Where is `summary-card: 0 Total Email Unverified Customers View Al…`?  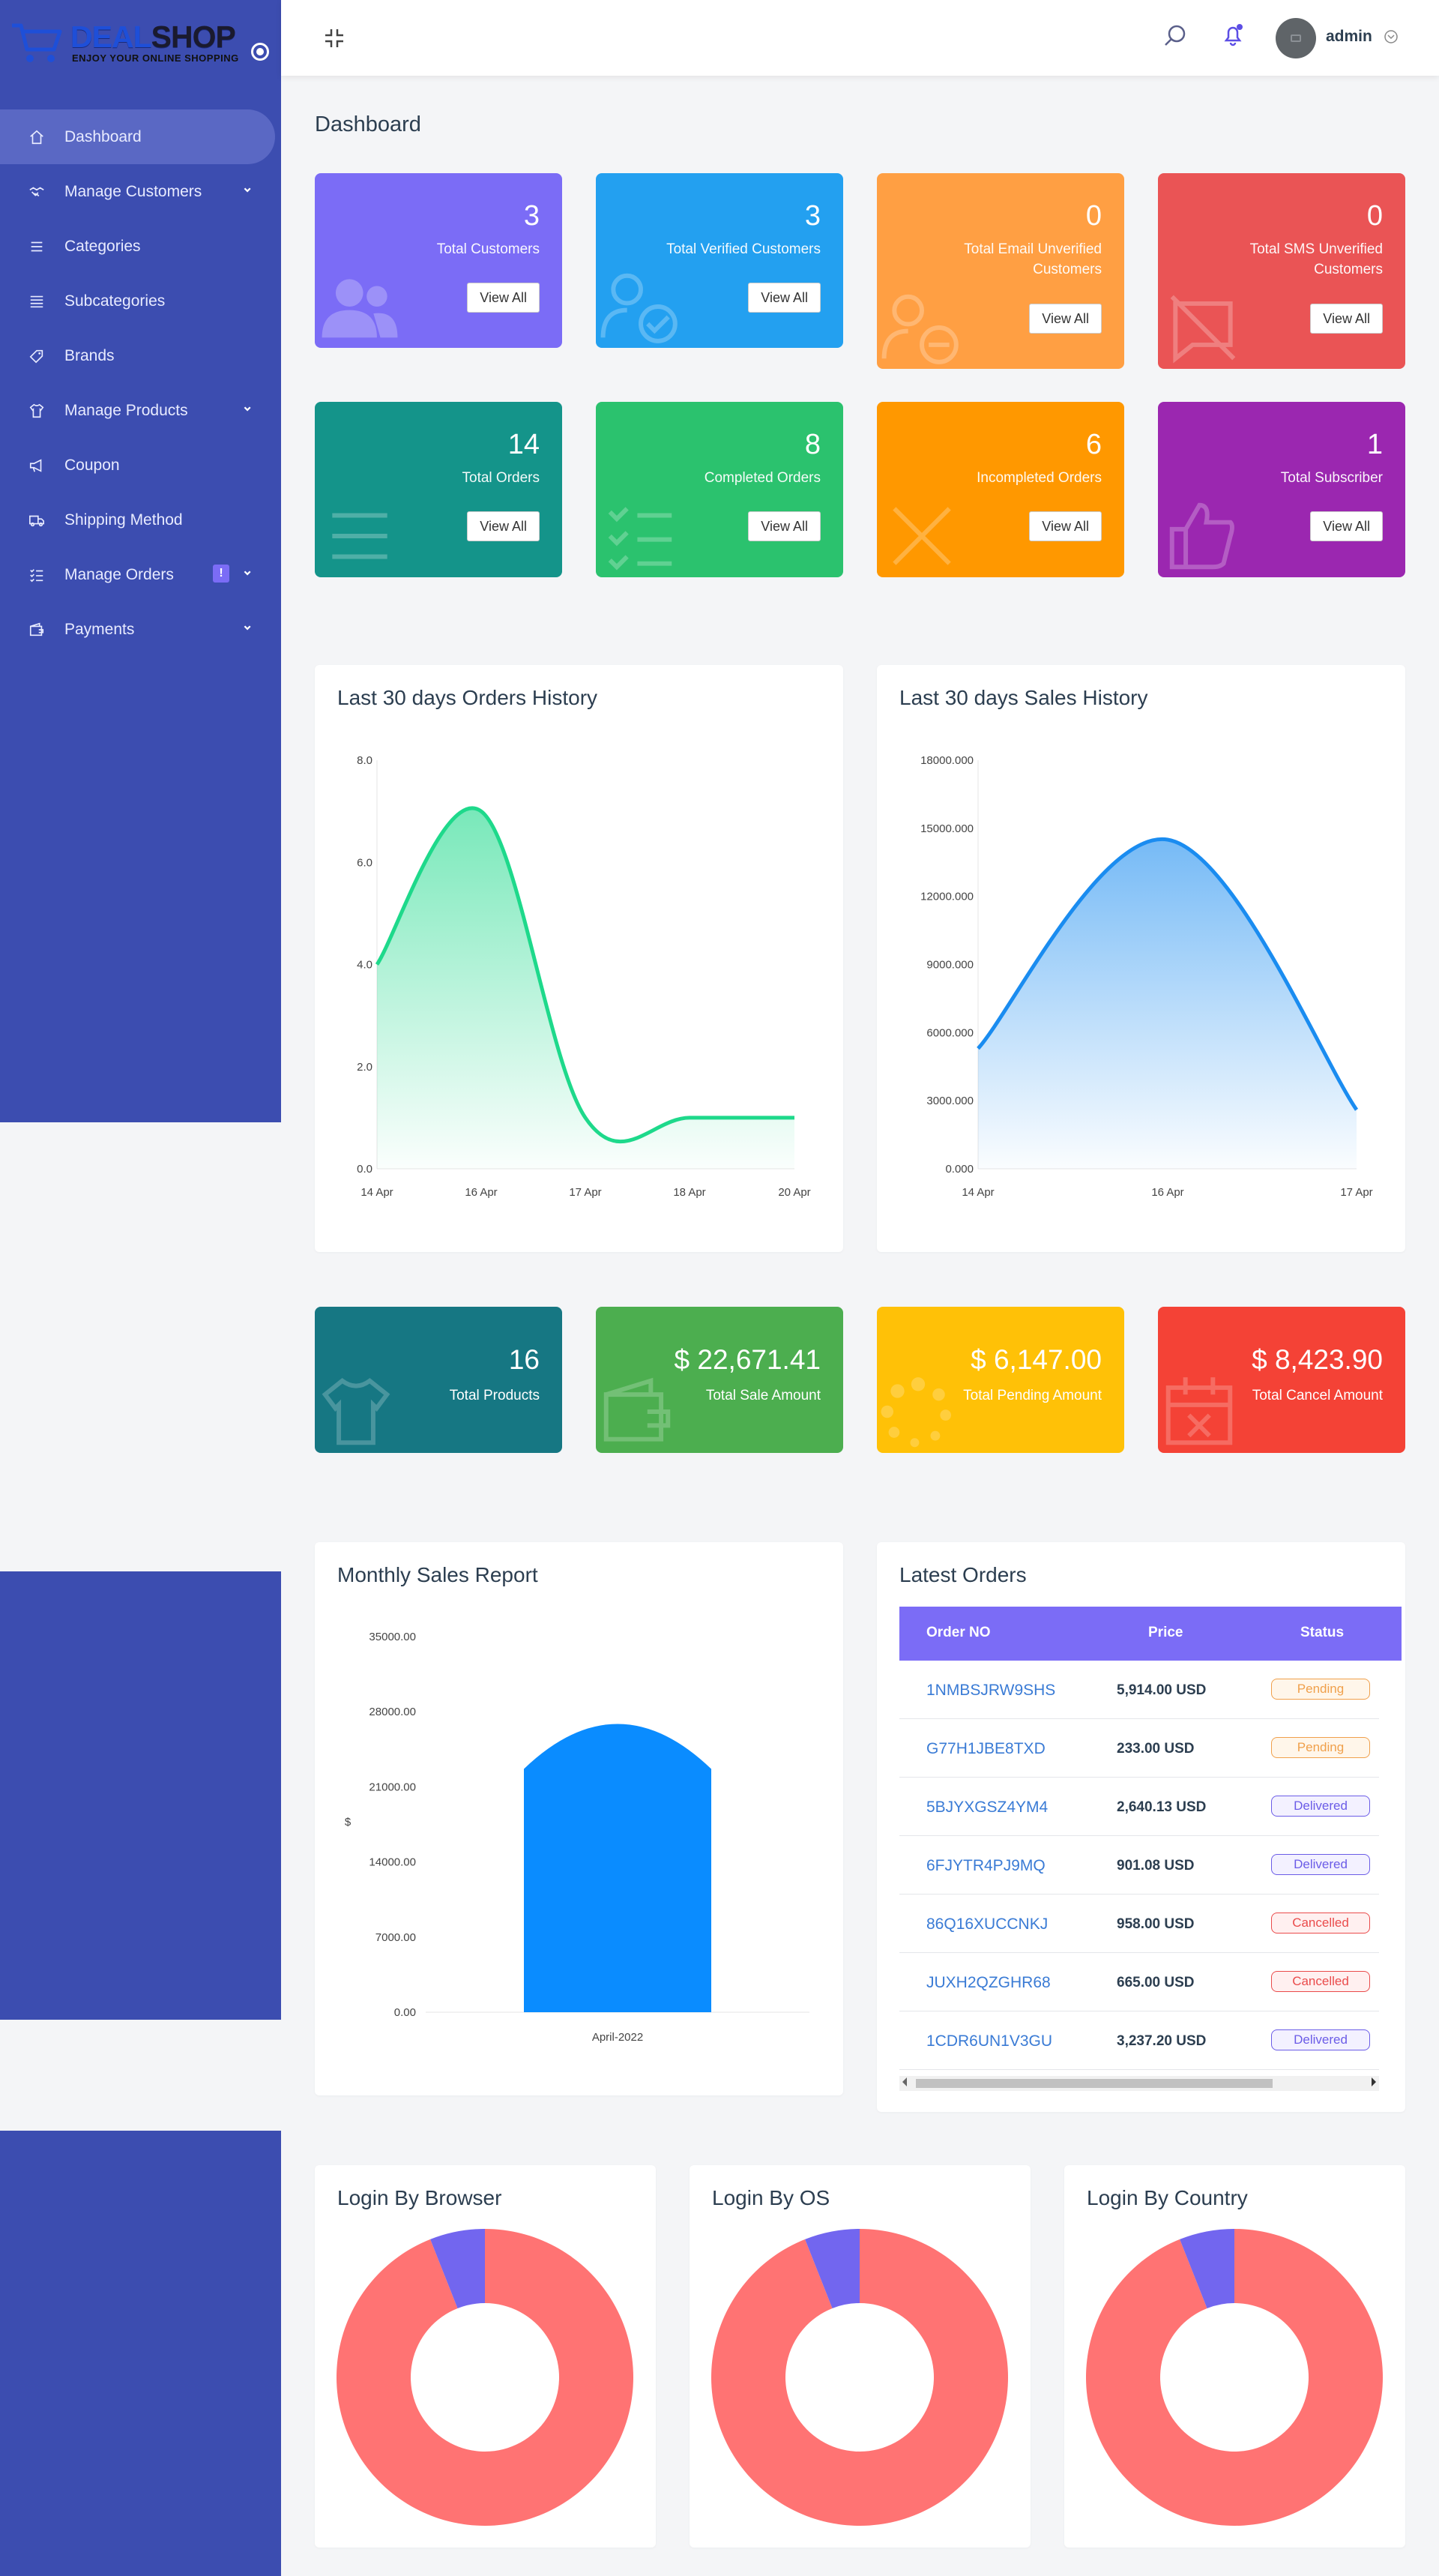
summary-card: 0 Total Email Unverified Customers View Al… is located at coordinates (1000, 271).